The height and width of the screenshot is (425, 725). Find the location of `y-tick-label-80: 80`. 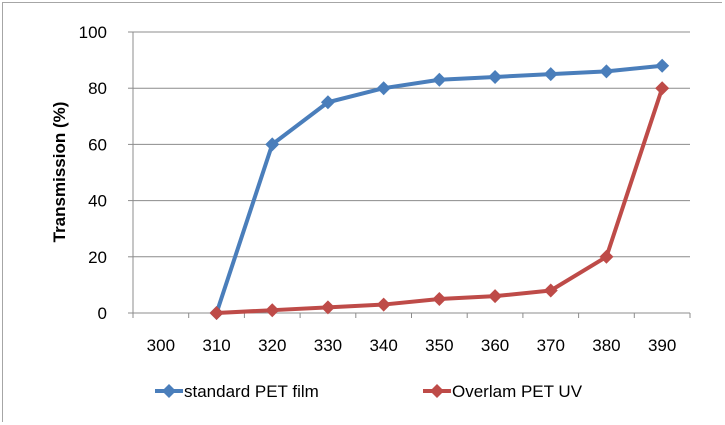

y-tick-label-80: 80 is located at coordinates (97, 88).